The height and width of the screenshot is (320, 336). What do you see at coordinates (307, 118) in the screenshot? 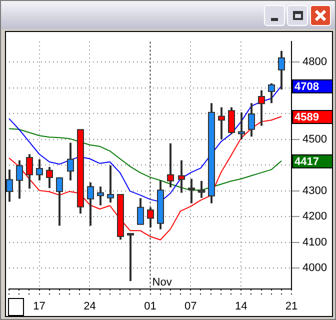
I see `data-label: 4589` at bounding box center [307, 118].